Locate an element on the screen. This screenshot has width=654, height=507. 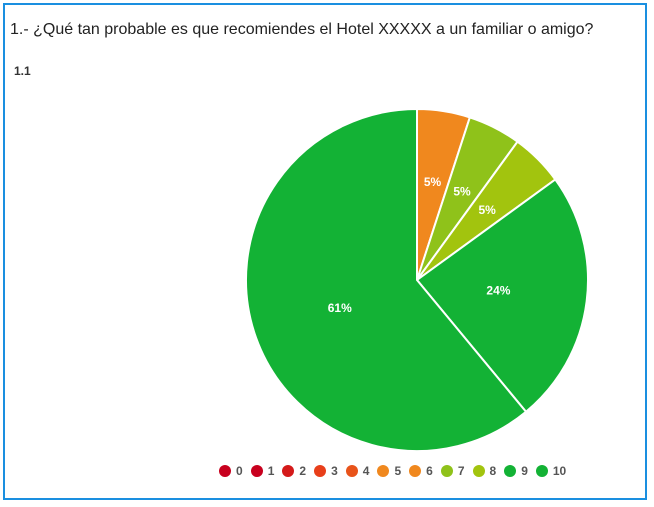
legend-label-7: 7 is located at coordinates (461, 471).